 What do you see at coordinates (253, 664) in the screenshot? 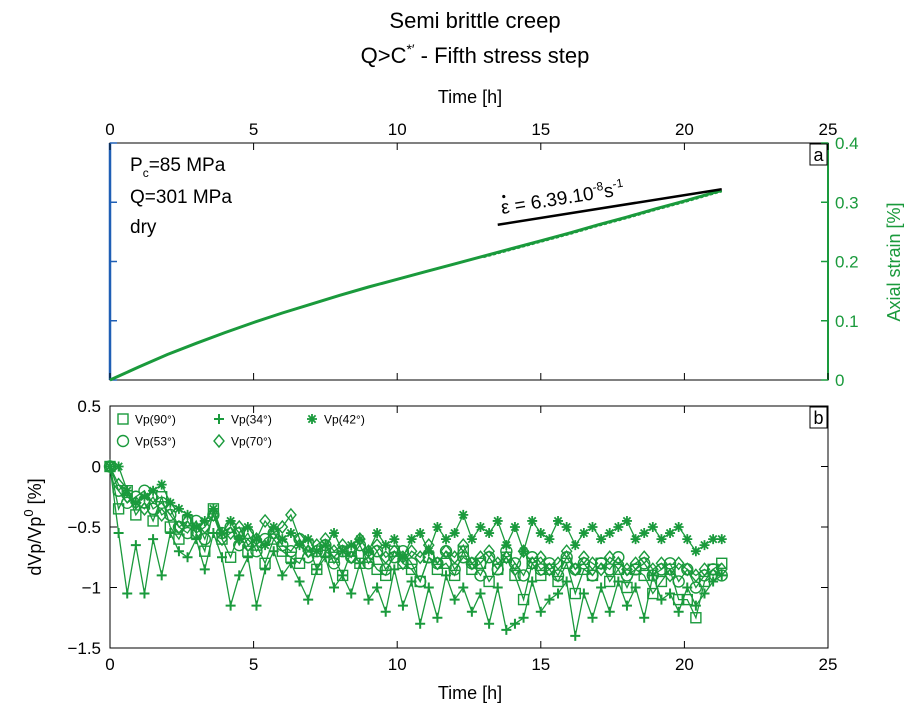
I see `panel-b-xtick-label: 5` at bounding box center [253, 664].